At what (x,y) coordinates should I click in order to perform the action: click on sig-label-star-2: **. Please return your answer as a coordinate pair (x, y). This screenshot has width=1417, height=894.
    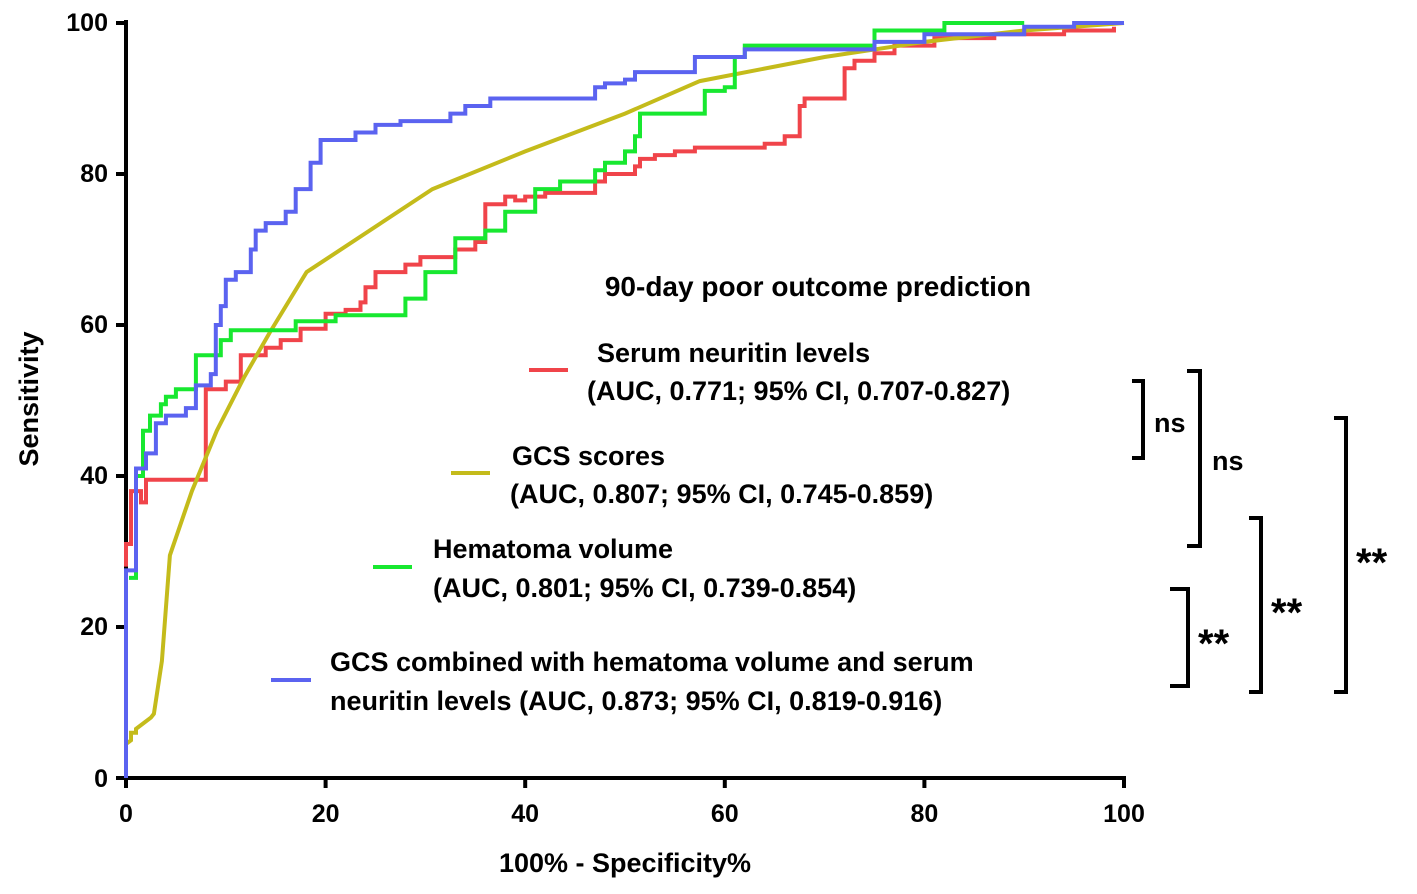
    Looking at the image, I should click on (1287, 613).